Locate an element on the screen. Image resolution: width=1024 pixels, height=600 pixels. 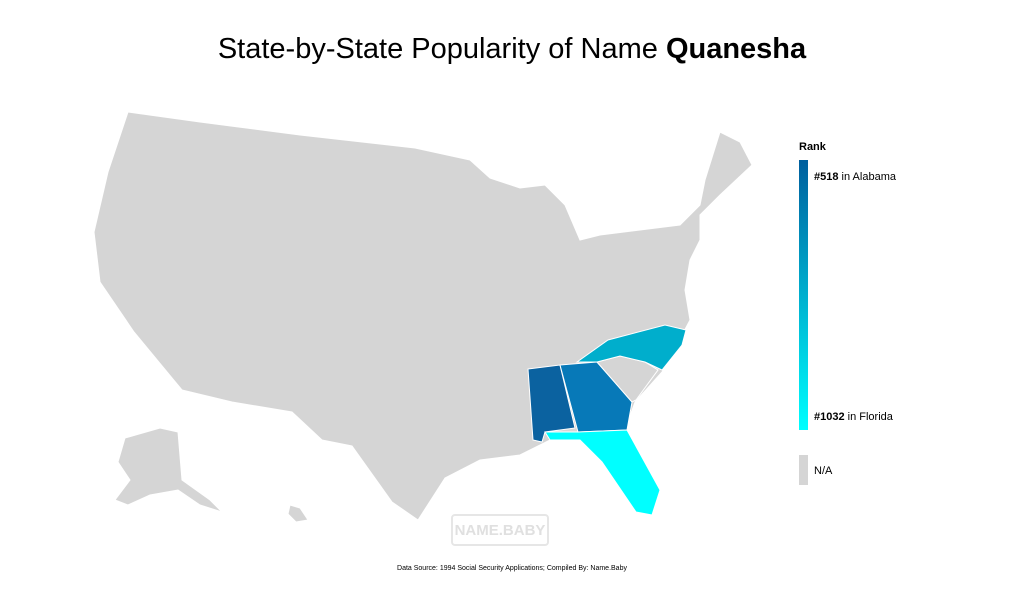
watermark-box is located at coordinates (500, 530).